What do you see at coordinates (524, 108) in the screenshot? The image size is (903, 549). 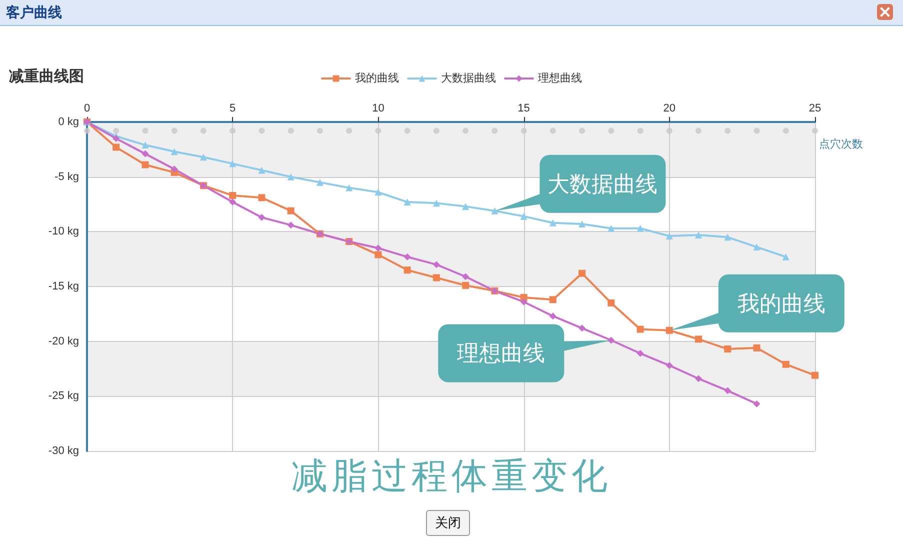 I see `x-tick-label: 15` at bounding box center [524, 108].